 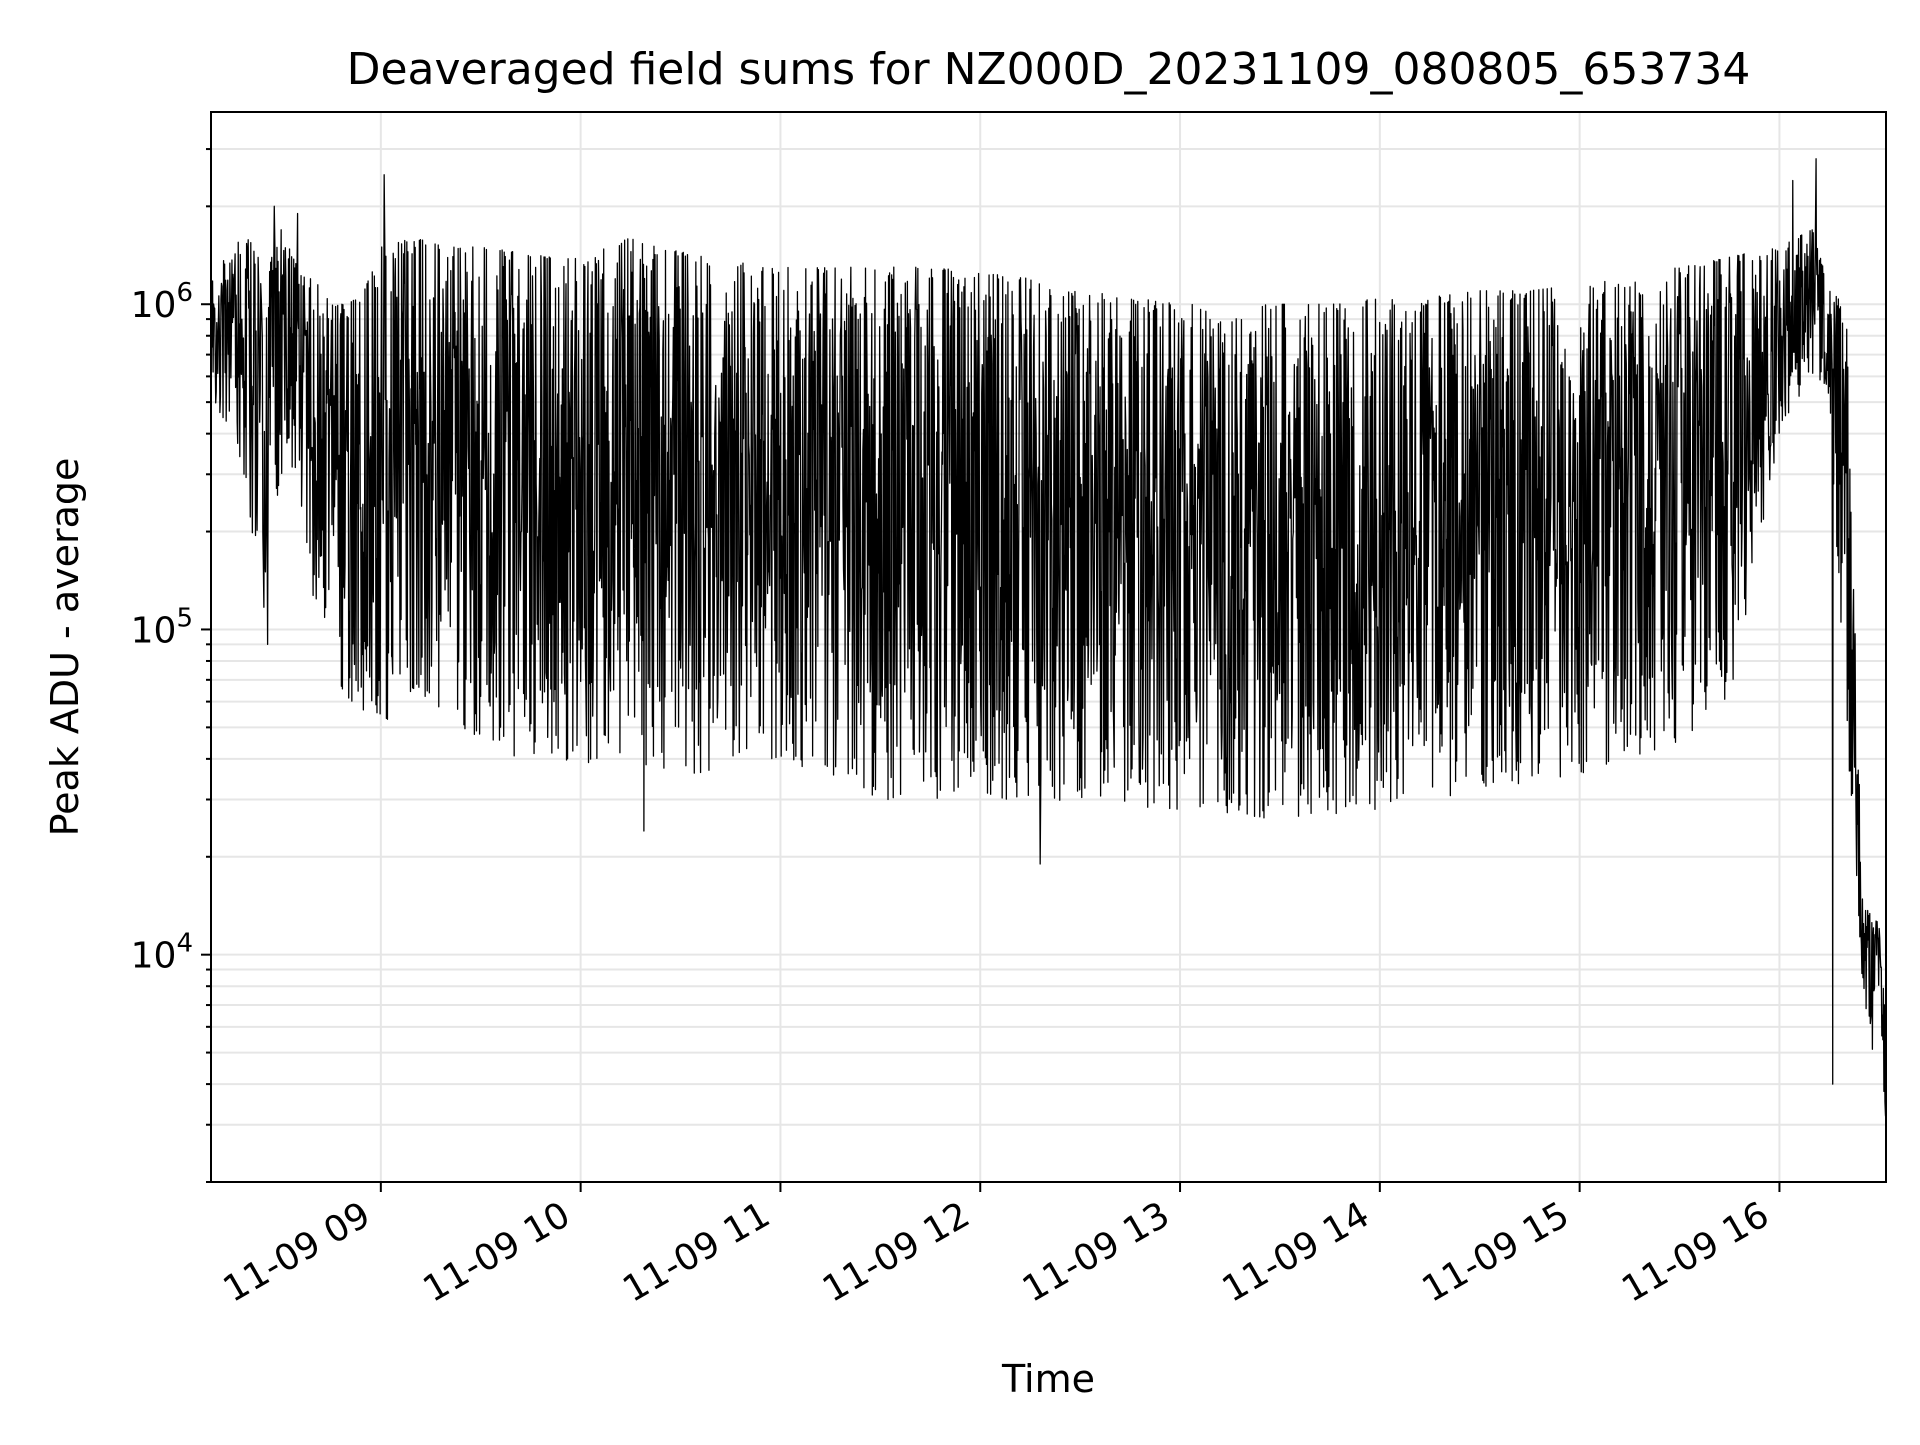 I want to click on x-axis-label: Time, so click(x=1048, y=1379).